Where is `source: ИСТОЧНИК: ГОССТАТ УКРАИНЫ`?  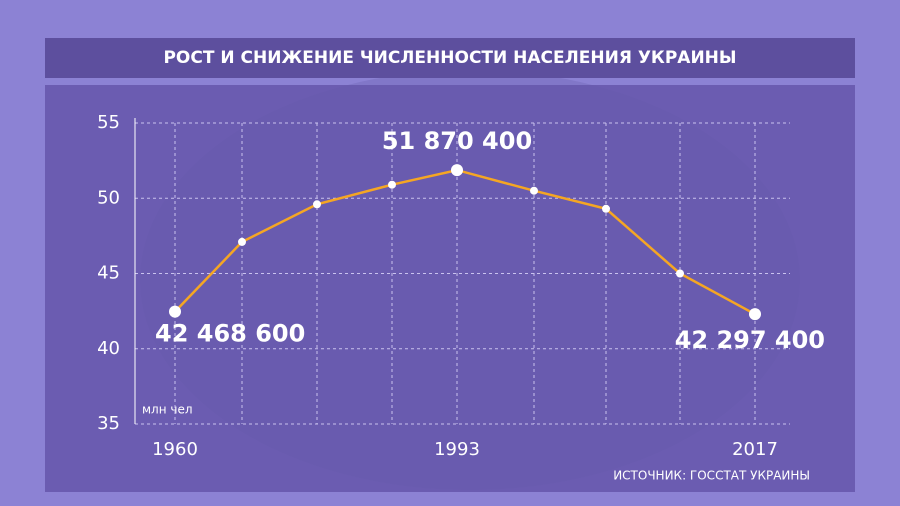
source: ИСТОЧНИК: ГОССТАТ УКРАИНЫ is located at coordinates (711, 476).